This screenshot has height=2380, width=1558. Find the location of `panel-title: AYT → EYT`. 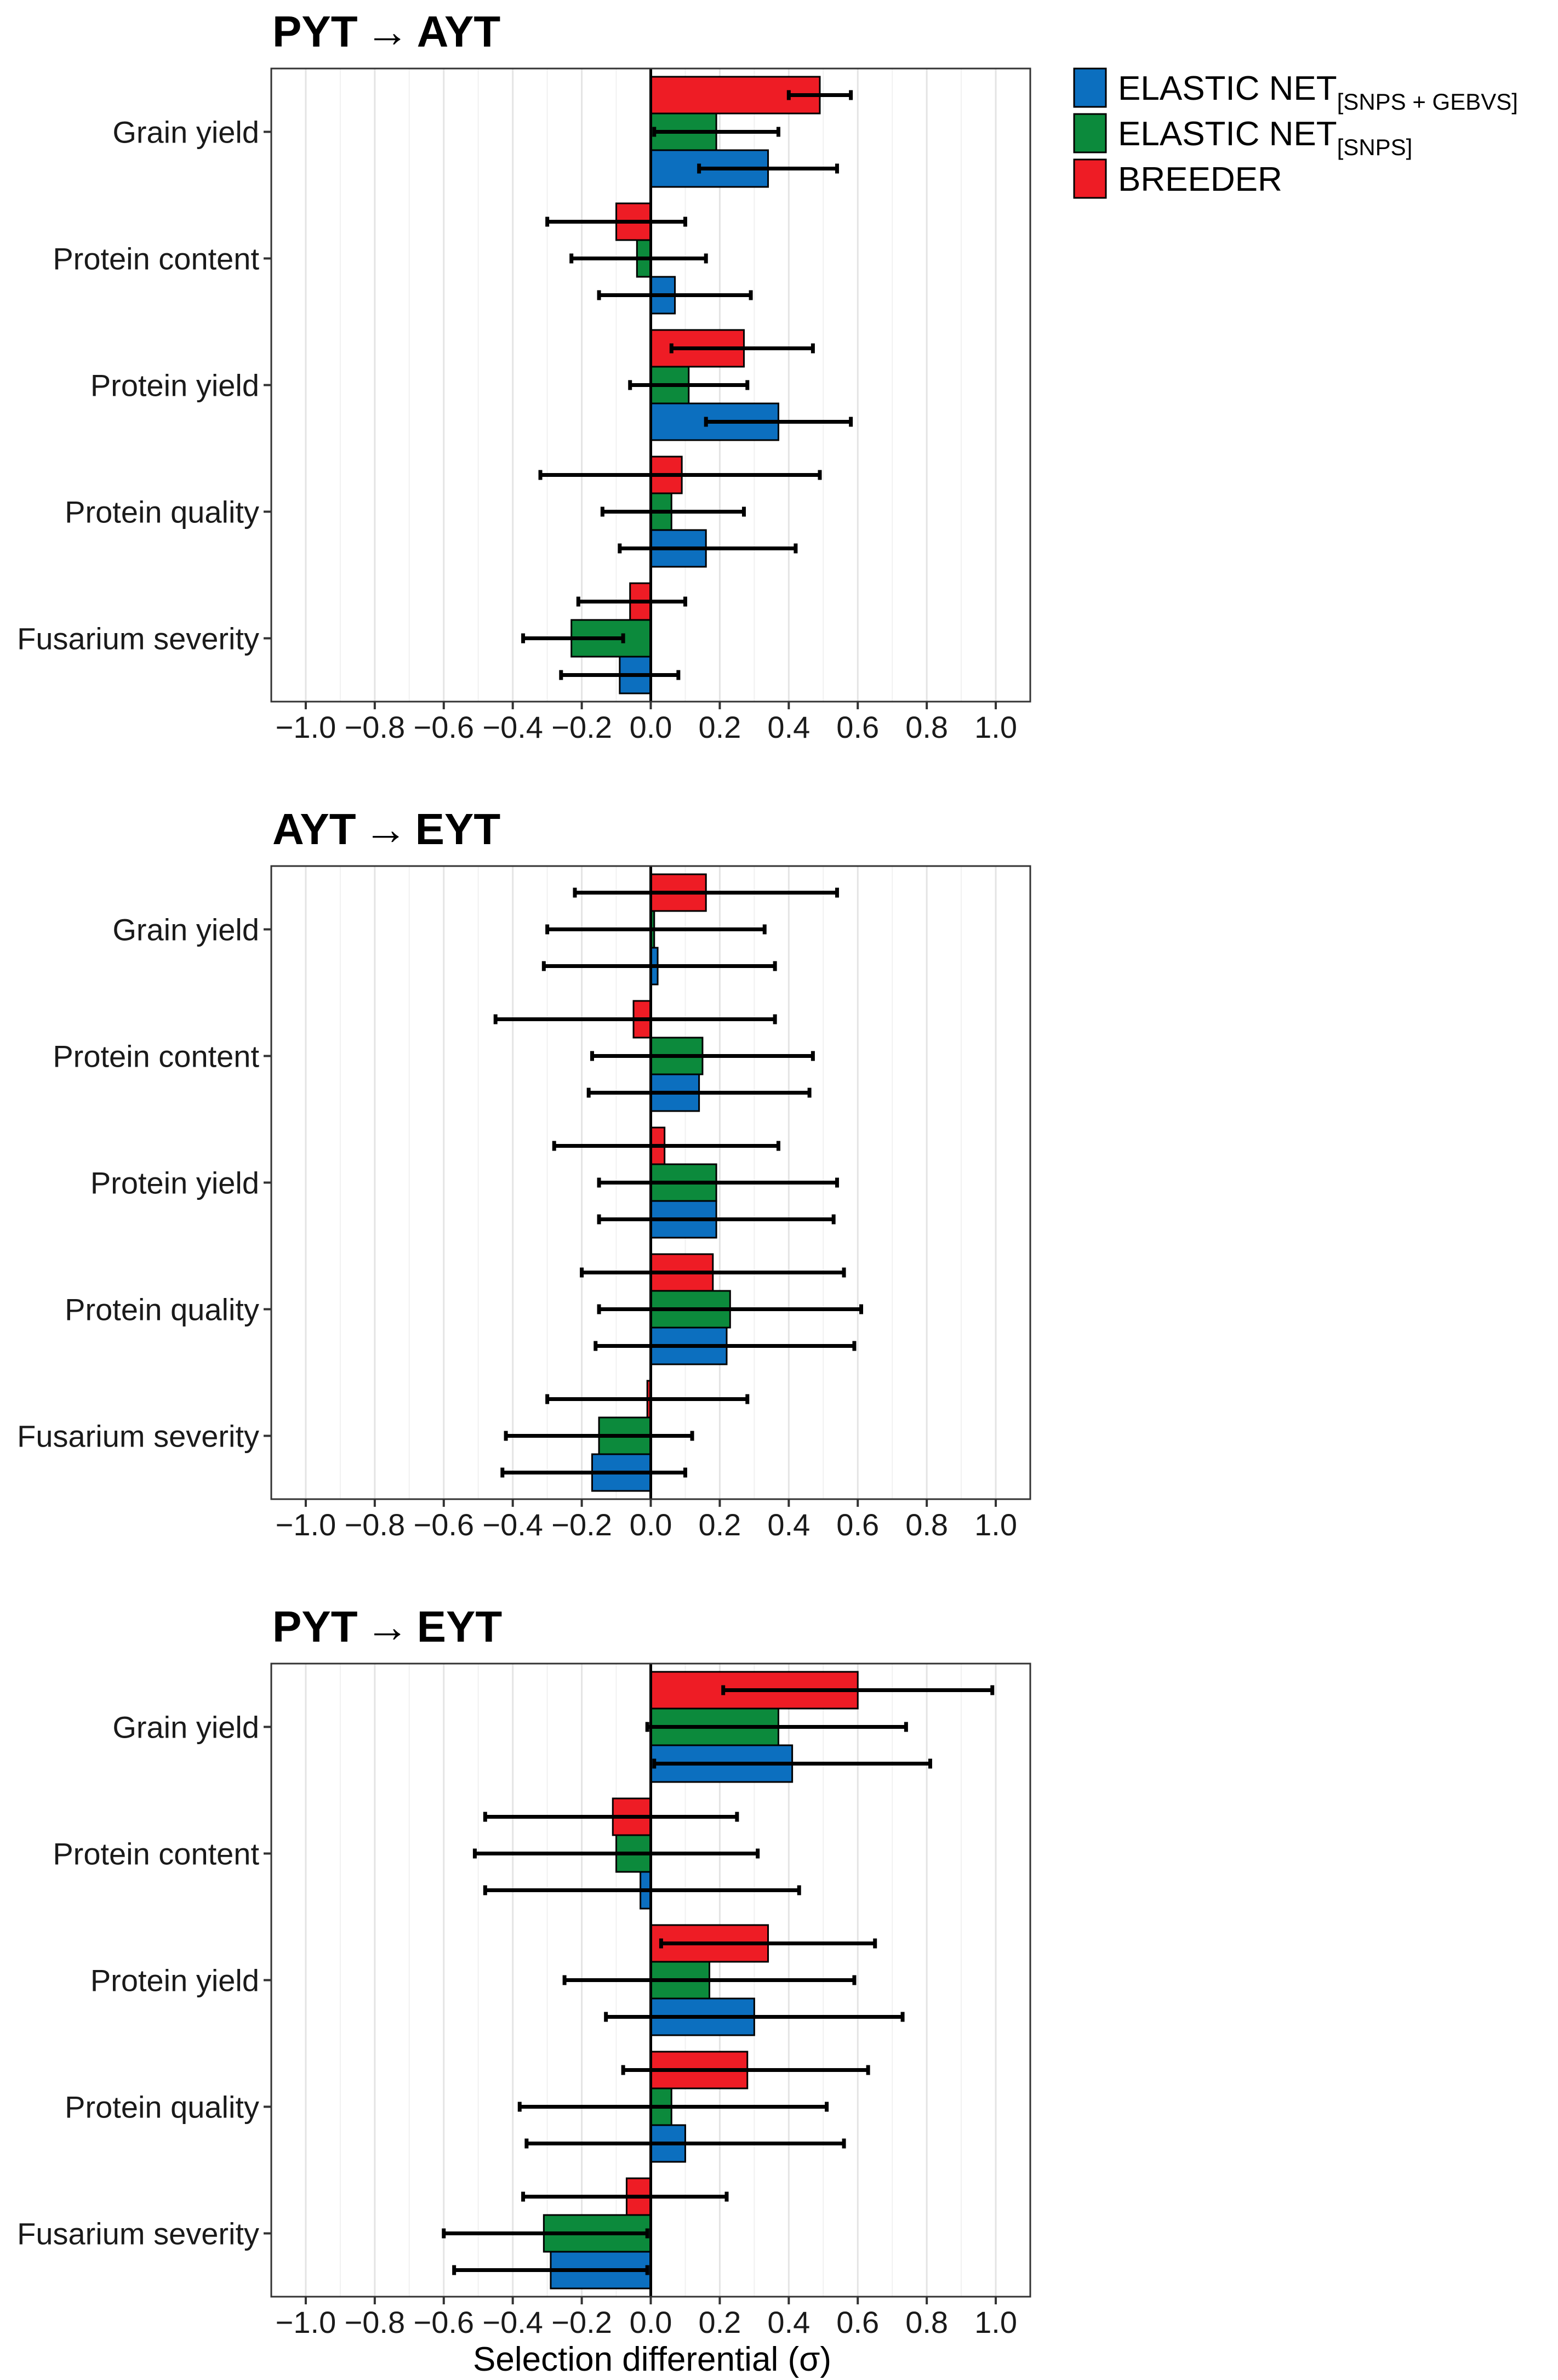

panel-title: AYT → EYT is located at coordinates (386, 829).